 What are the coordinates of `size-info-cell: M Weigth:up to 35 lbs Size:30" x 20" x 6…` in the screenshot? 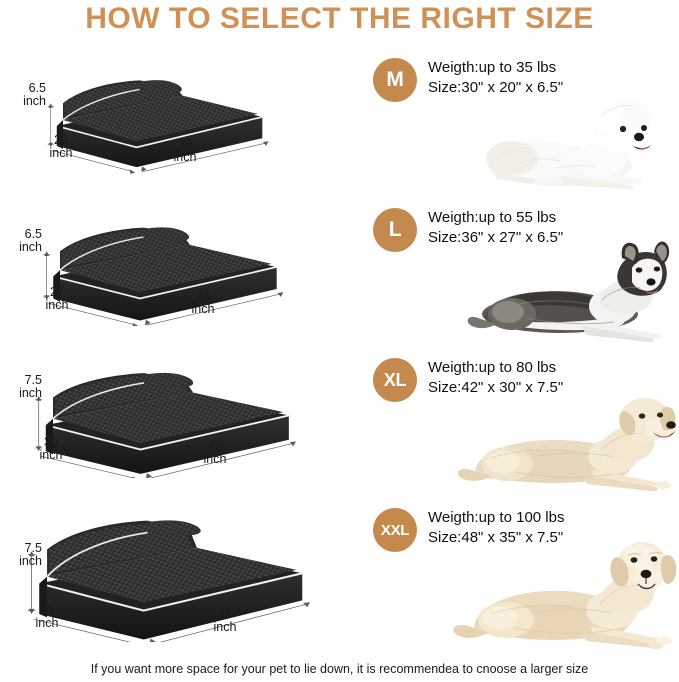 It's located at (509, 123).